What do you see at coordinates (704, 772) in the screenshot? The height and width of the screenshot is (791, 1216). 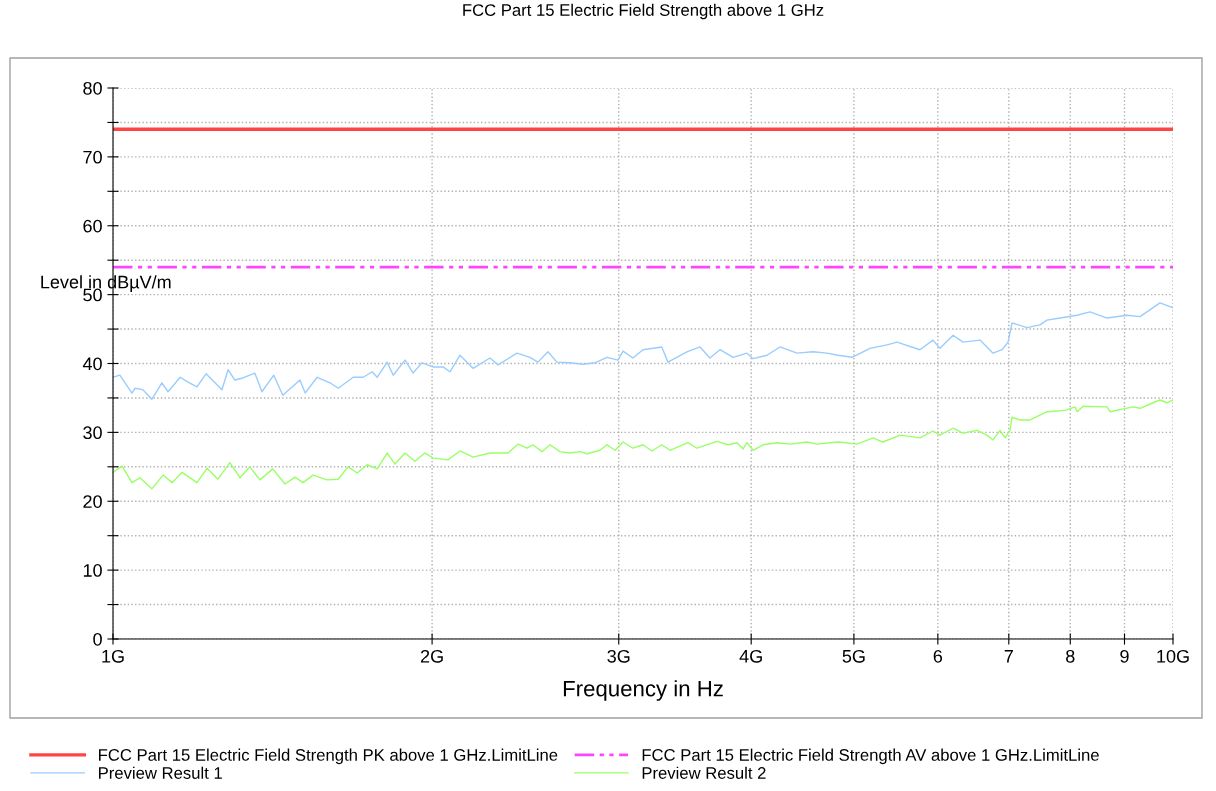 I see `legend-label: Preview Result 2` at bounding box center [704, 772].